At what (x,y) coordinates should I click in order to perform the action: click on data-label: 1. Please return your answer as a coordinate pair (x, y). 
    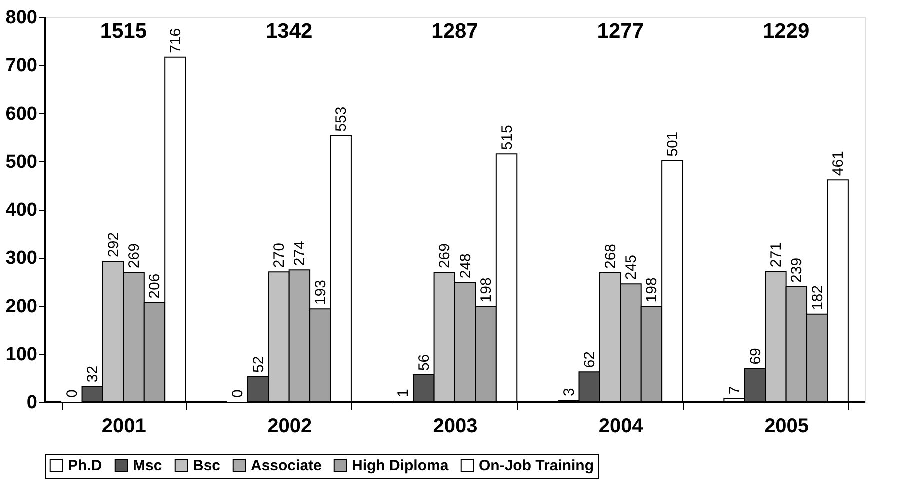
    Looking at the image, I should click on (403, 393).